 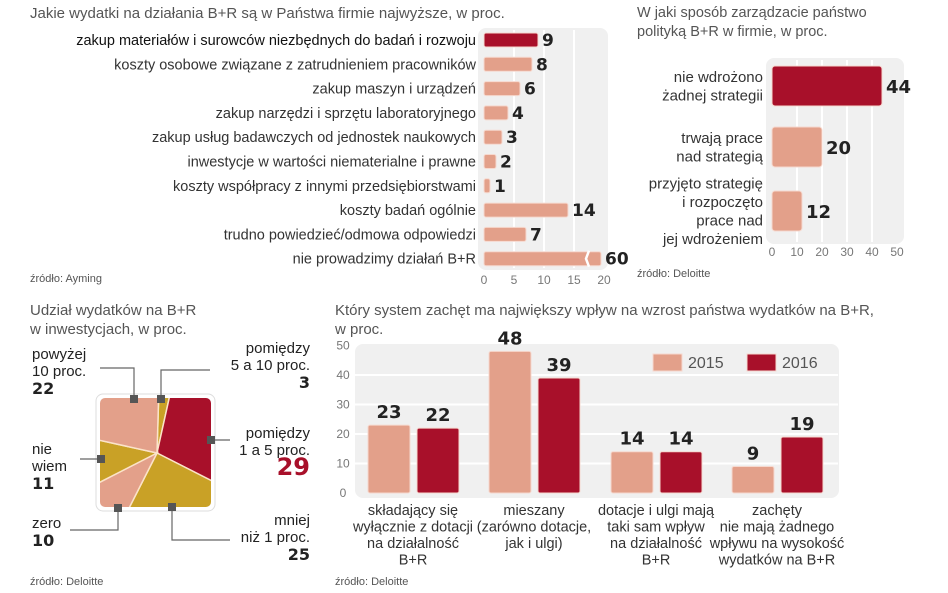 What do you see at coordinates (277, 433) in the screenshot?
I see `pie-label-text: pomiędzy` at bounding box center [277, 433].